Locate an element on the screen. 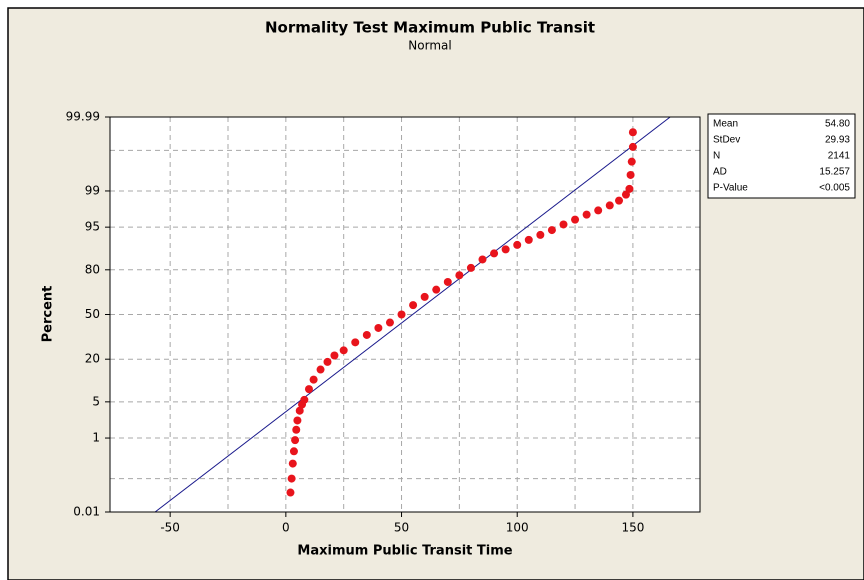 The image size is (864, 580). stat-value: 15.257 is located at coordinates (834, 172).